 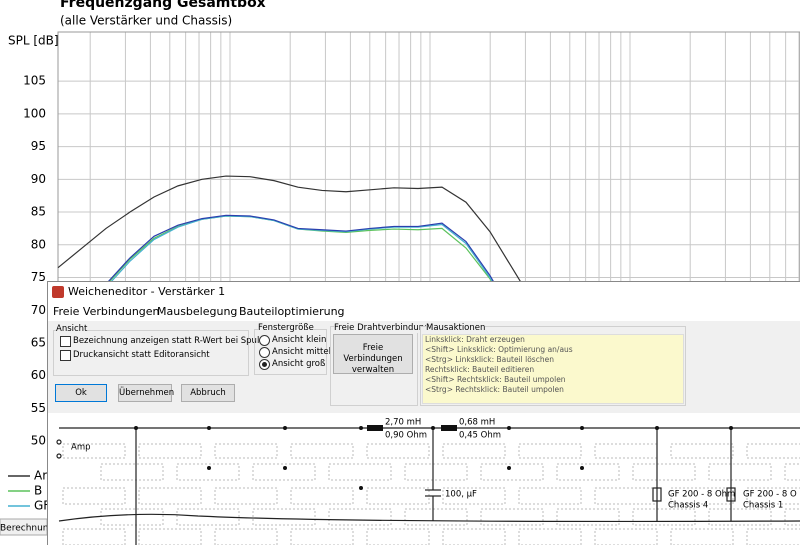 What do you see at coordinates (461, 495) in the screenshot?
I see `capacitor-label: 100, µF` at bounding box center [461, 495].